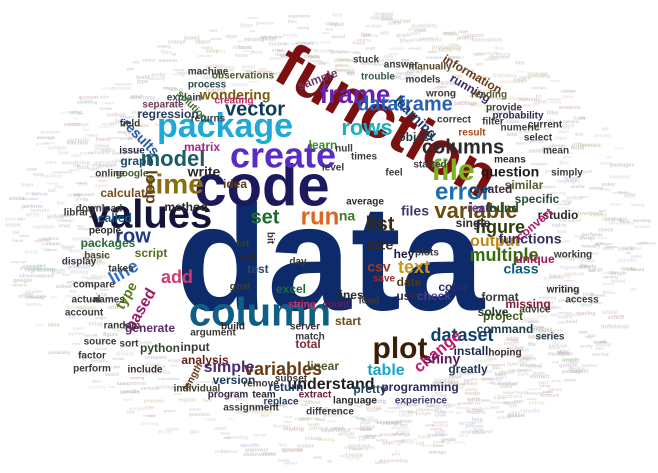  What do you see at coordinates (628, 268) in the screenshot?
I see `halo-word: simply` at bounding box center [628, 268].